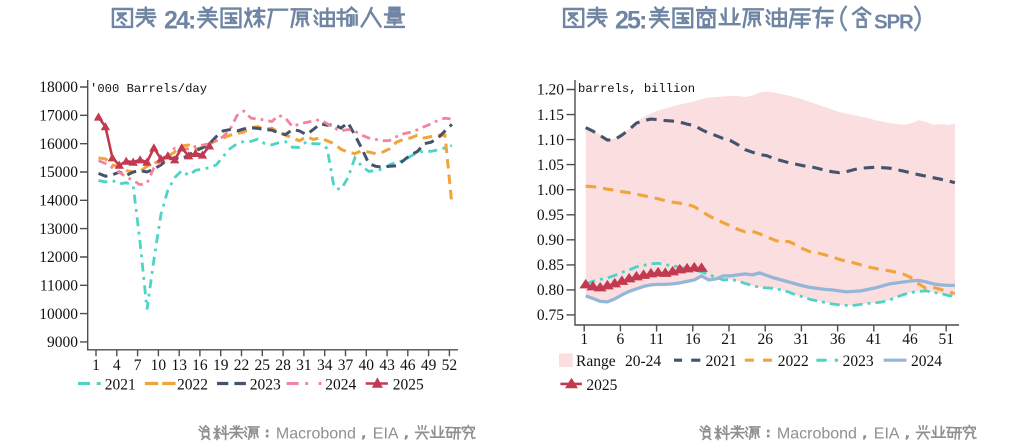 Image resolution: width=1010 pixels, height=447 pixels. I want to click on svg-text: 25, so click(263, 365).